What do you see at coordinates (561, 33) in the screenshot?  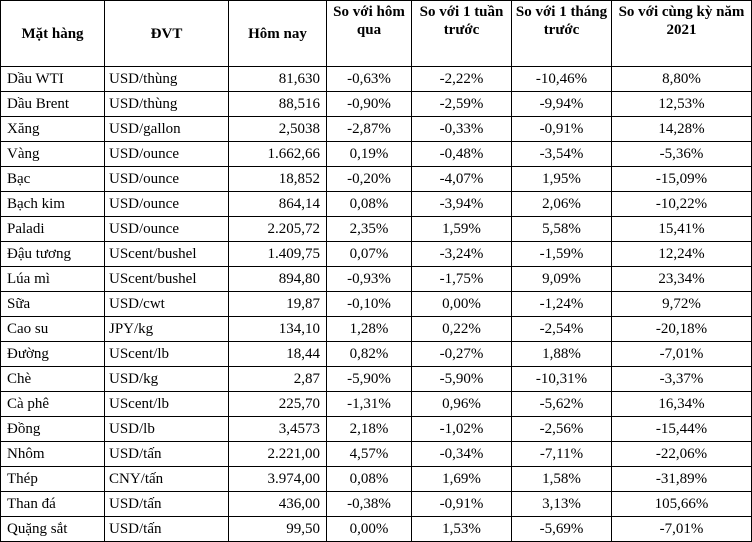 I see `header-vs-month: So với 1 tháng trước` at bounding box center [561, 33].